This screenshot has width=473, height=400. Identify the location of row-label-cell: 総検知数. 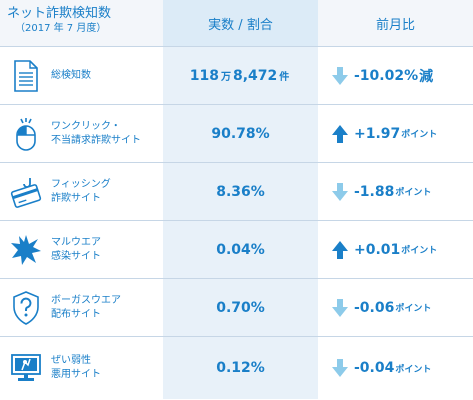
(81, 75).